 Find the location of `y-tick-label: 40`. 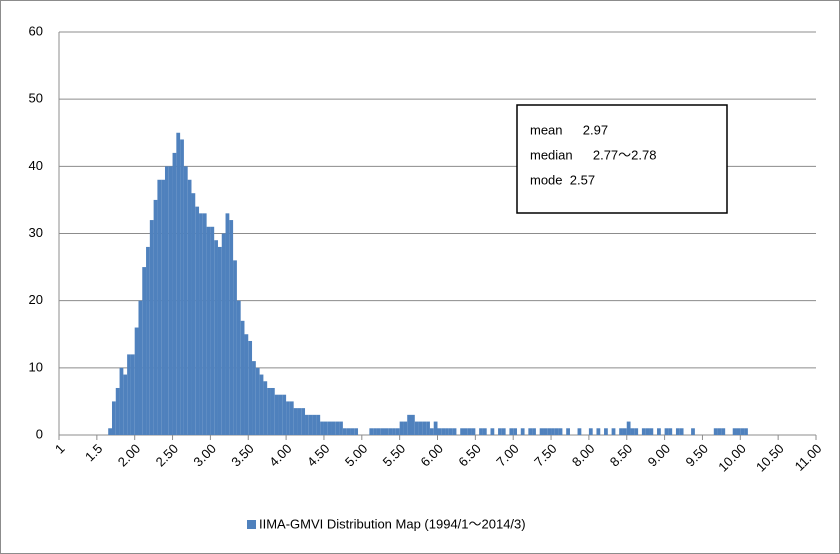

y-tick-label: 40 is located at coordinates (36, 165).